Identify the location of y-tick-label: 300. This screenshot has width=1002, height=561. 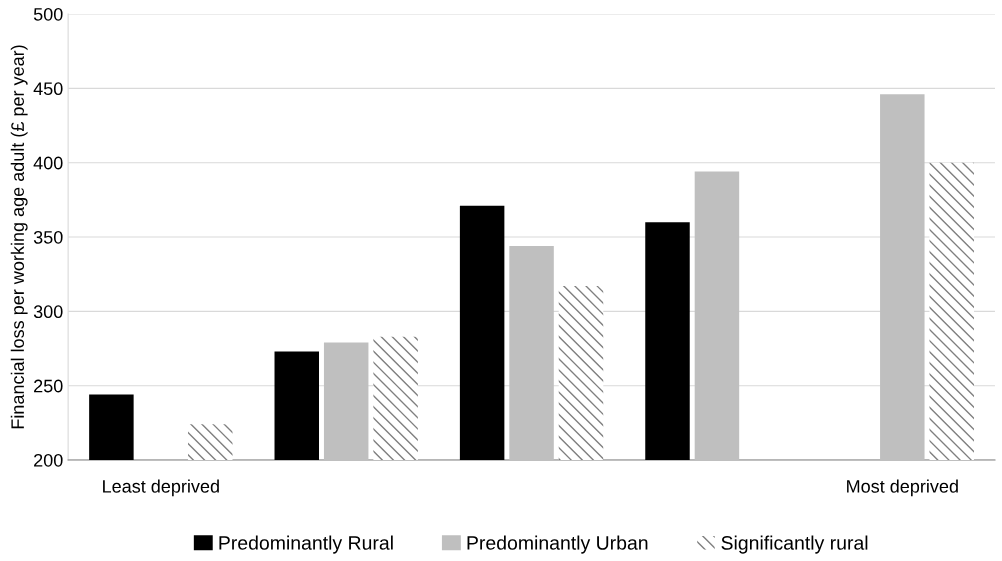
(48, 312).